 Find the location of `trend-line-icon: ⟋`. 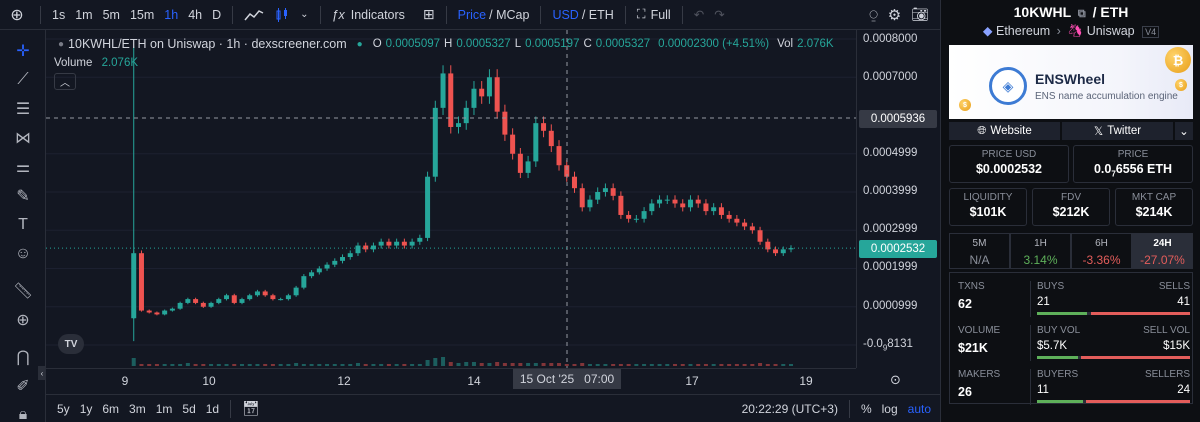

trend-line-icon: ⟋ is located at coordinates (23, 79).